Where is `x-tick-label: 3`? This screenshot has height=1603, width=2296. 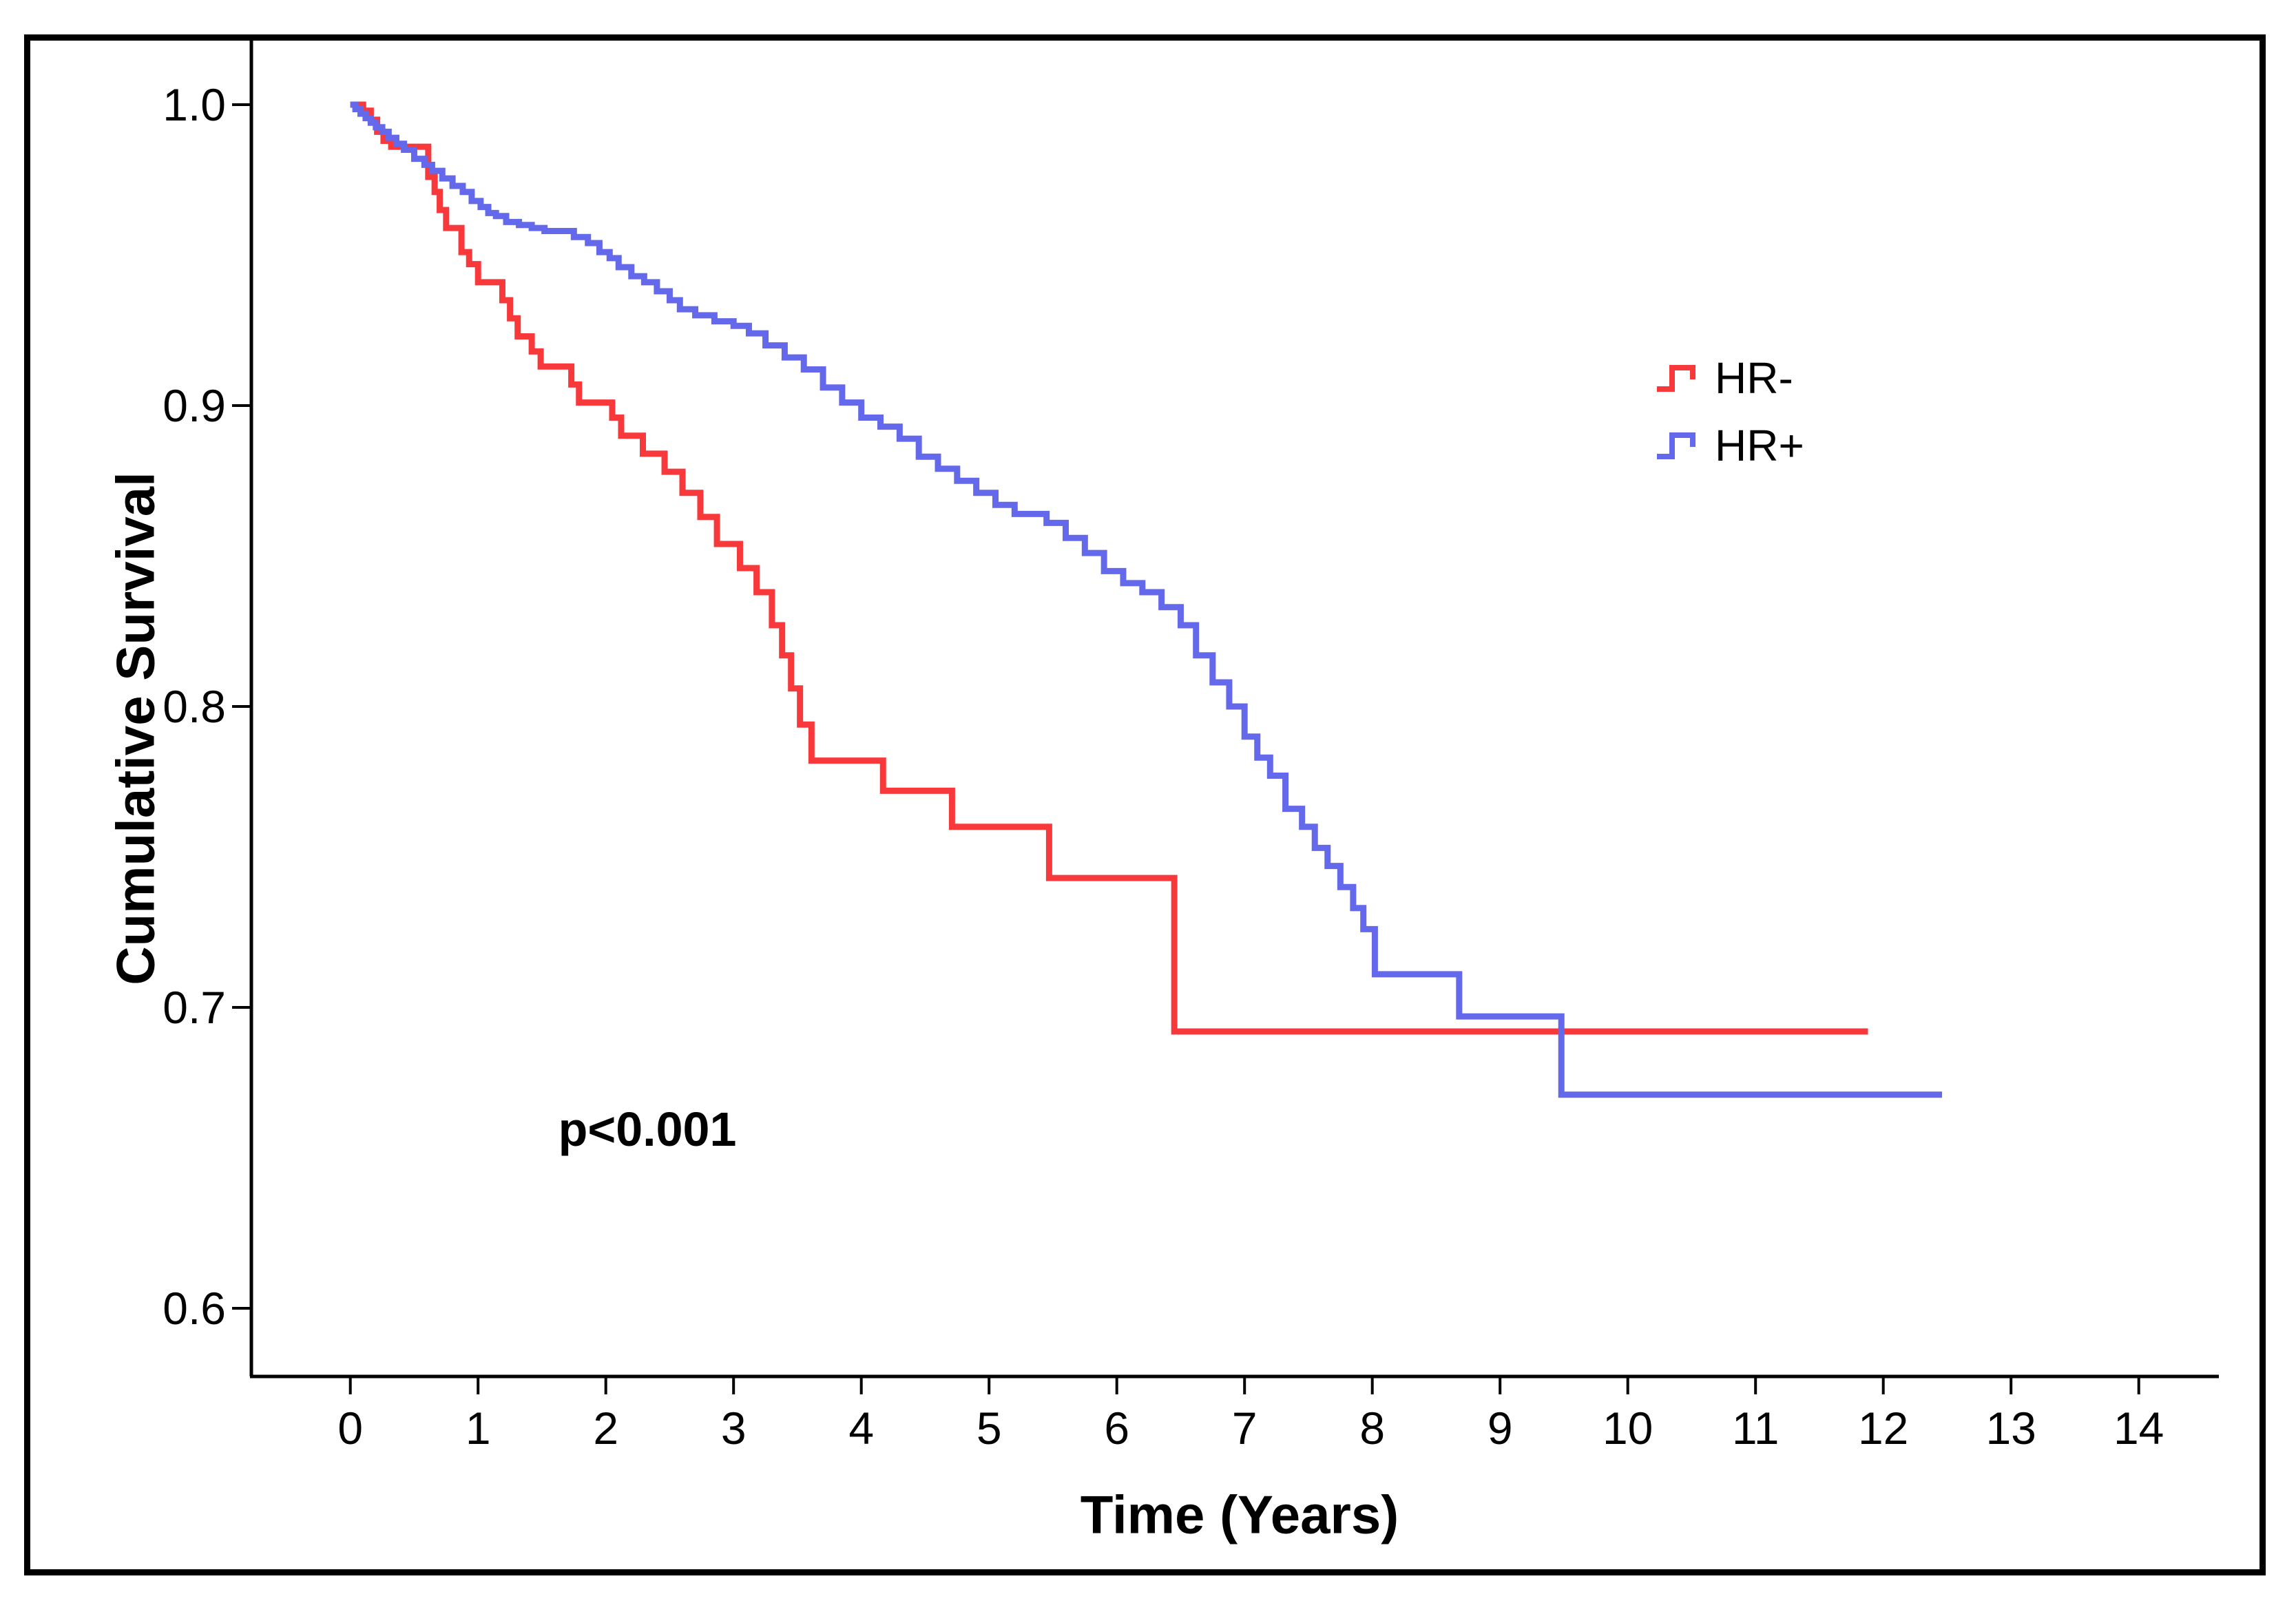 x-tick-label: 3 is located at coordinates (733, 1428).